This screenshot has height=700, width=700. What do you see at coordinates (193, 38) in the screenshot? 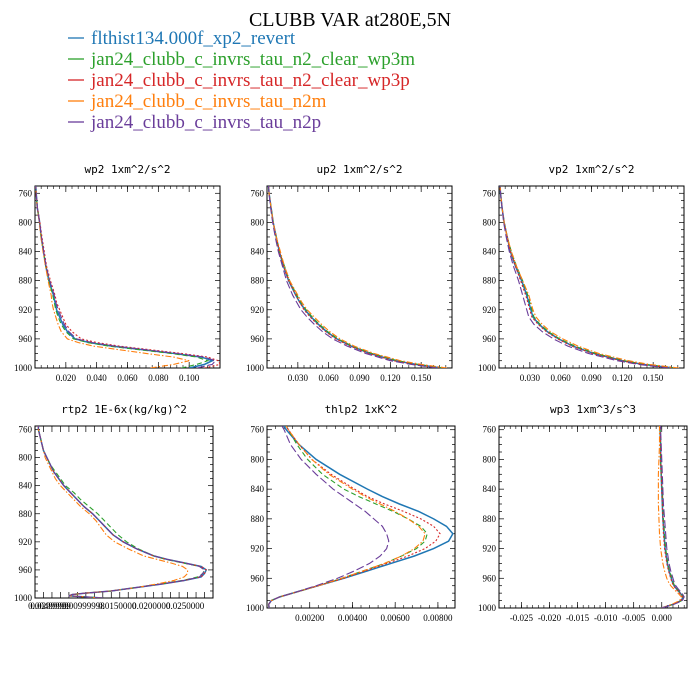
I see `legend-label: flthist134.000f_xp2_revert` at bounding box center [193, 38].